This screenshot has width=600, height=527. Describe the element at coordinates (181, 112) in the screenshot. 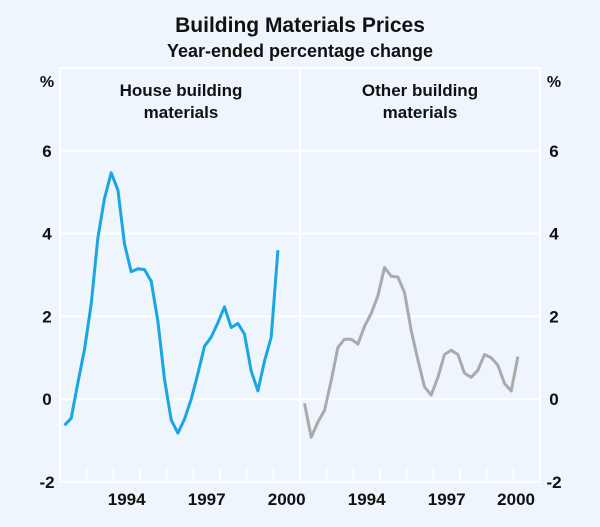

I see `panel-title-house-line2: materials` at that location.